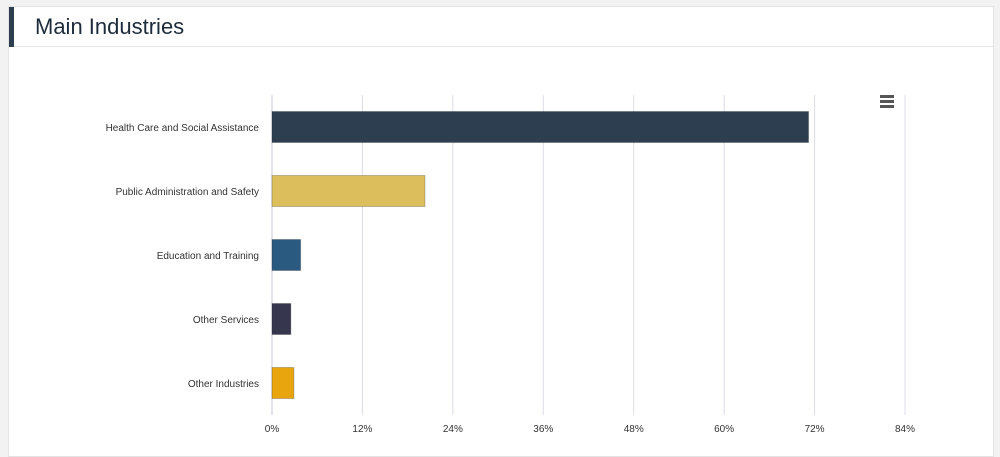  Describe the element at coordinates (362, 429) in the screenshot. I see `x-tick-label: 12%` at that location.